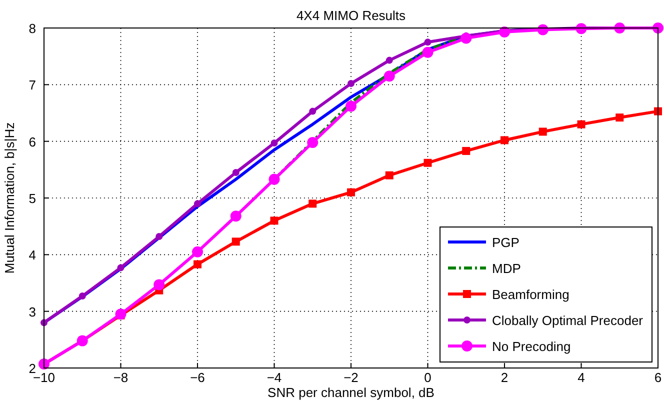  Describe the element at coordinates (32, 142) in the screenshot. I see `y-tick-label: 6` at that location.